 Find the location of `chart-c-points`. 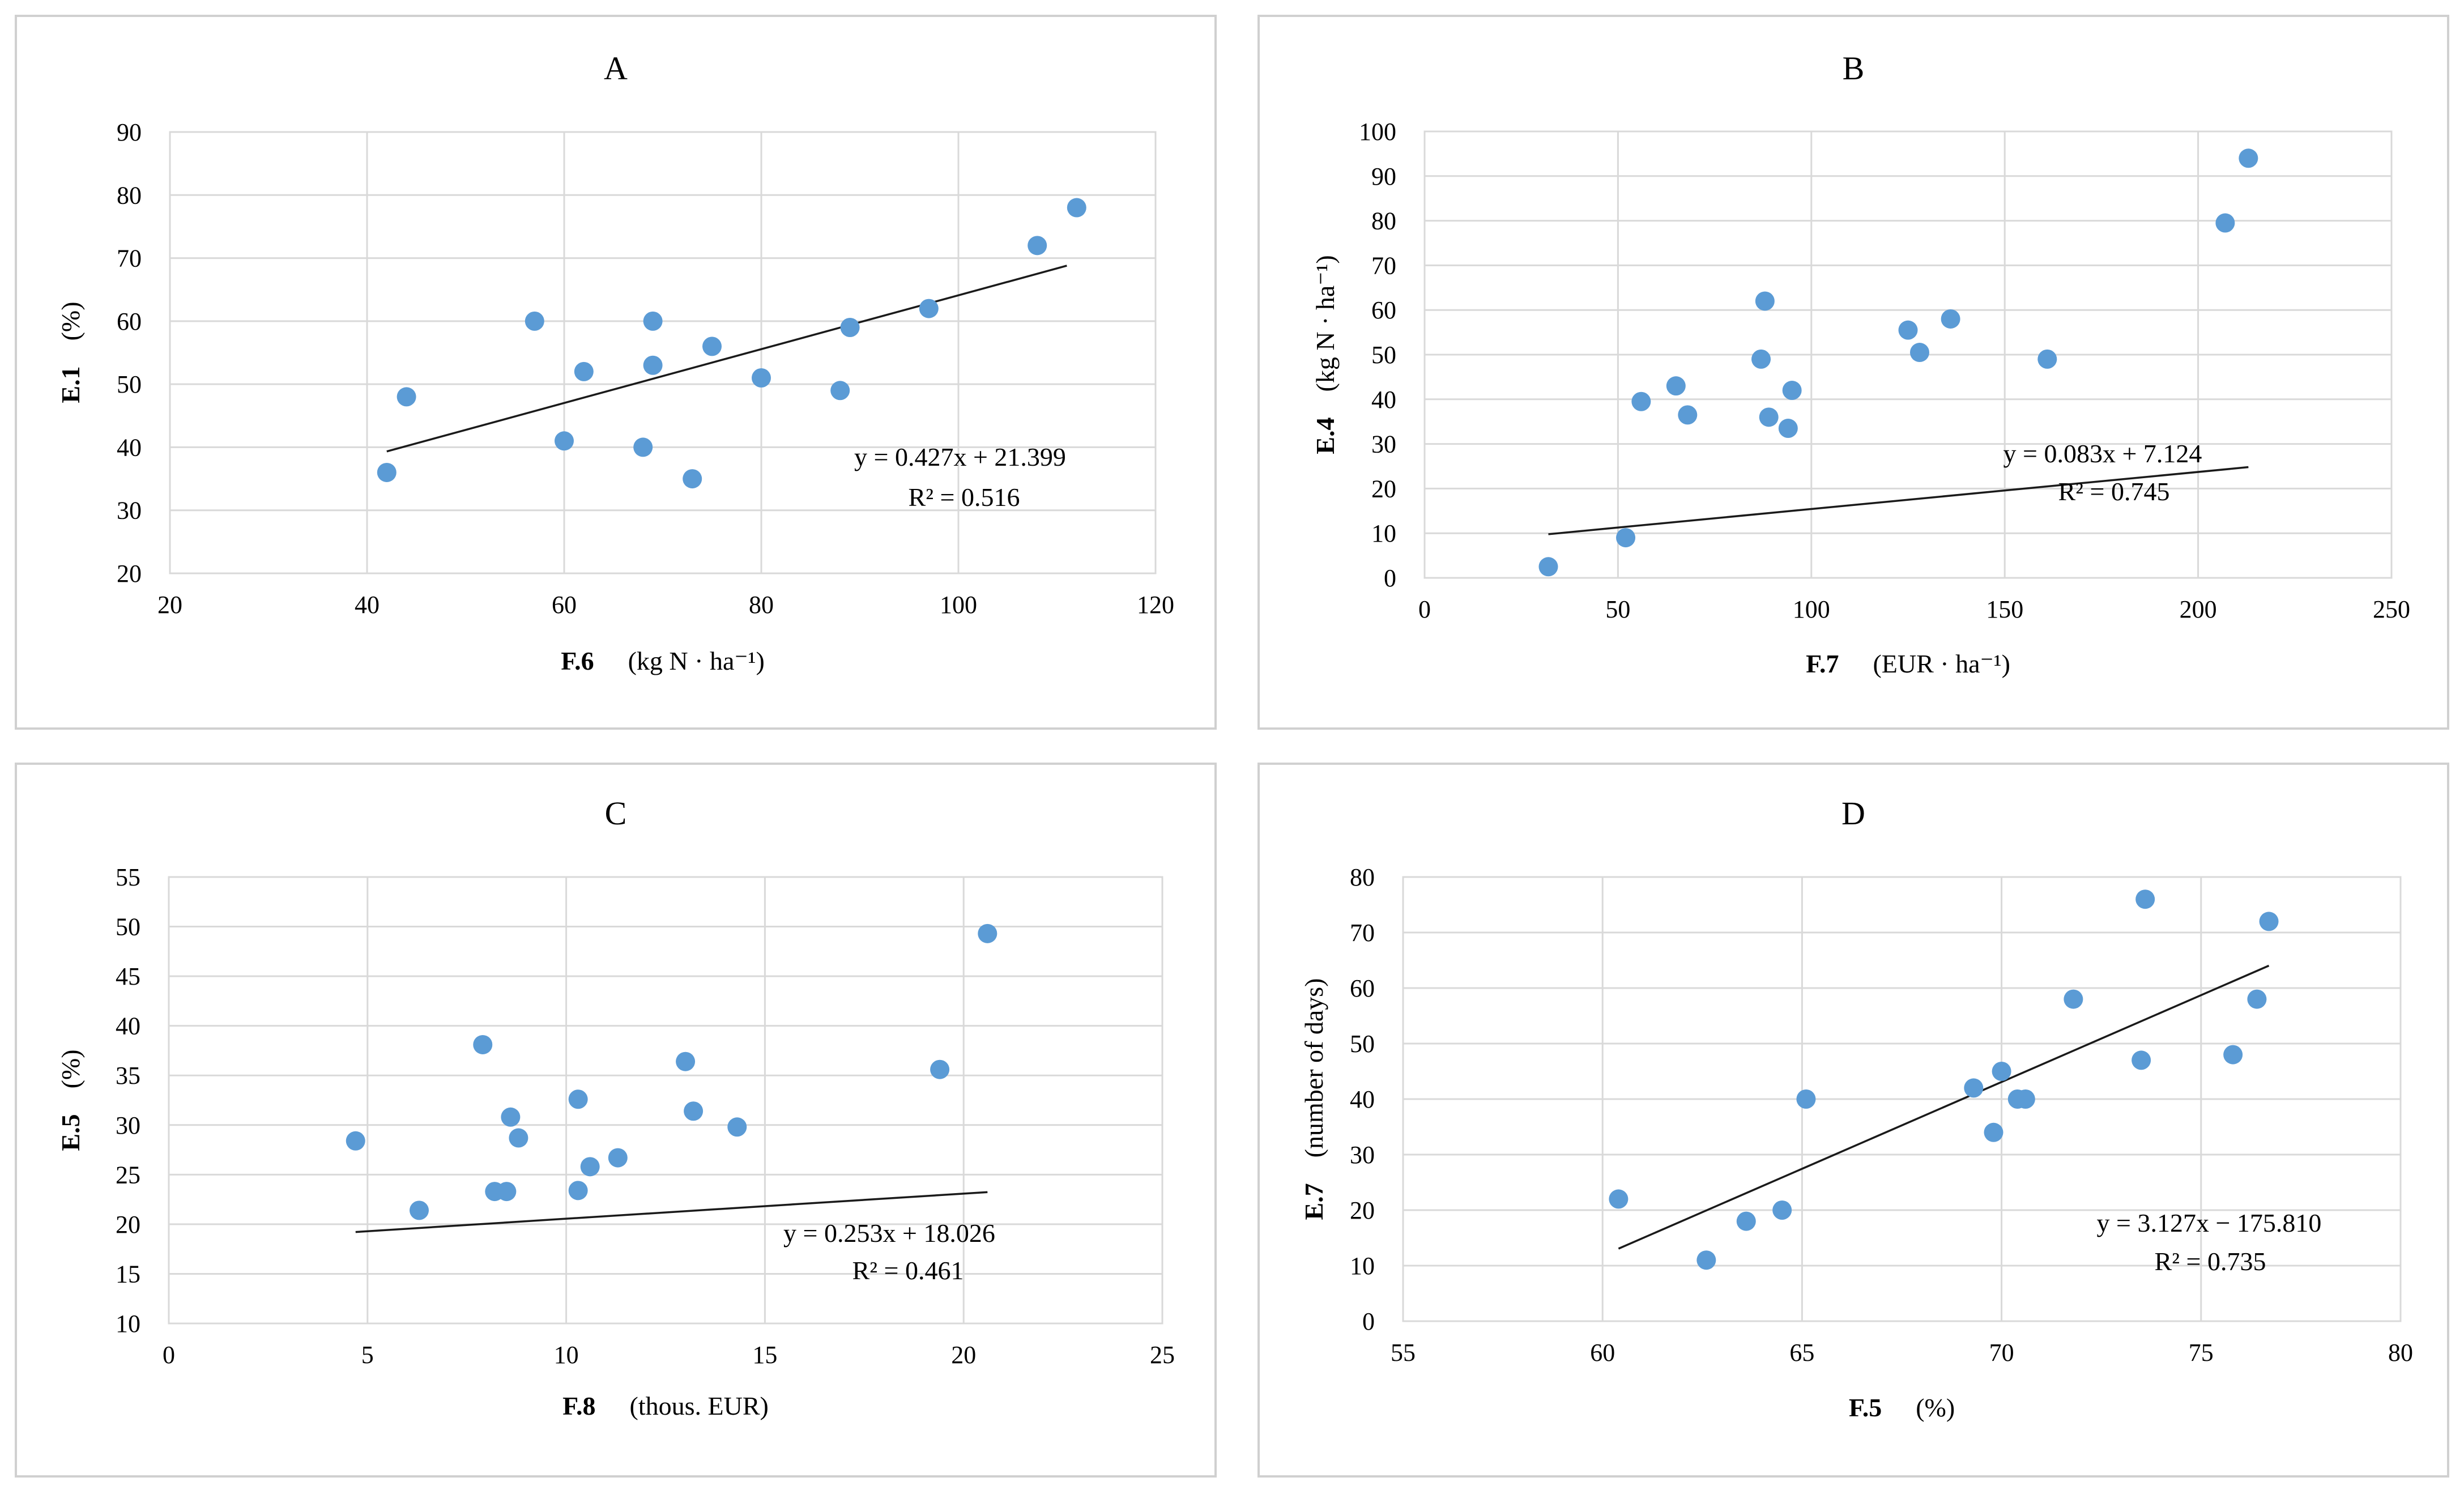

chart-c-points is located at coordinates (671, 1071).